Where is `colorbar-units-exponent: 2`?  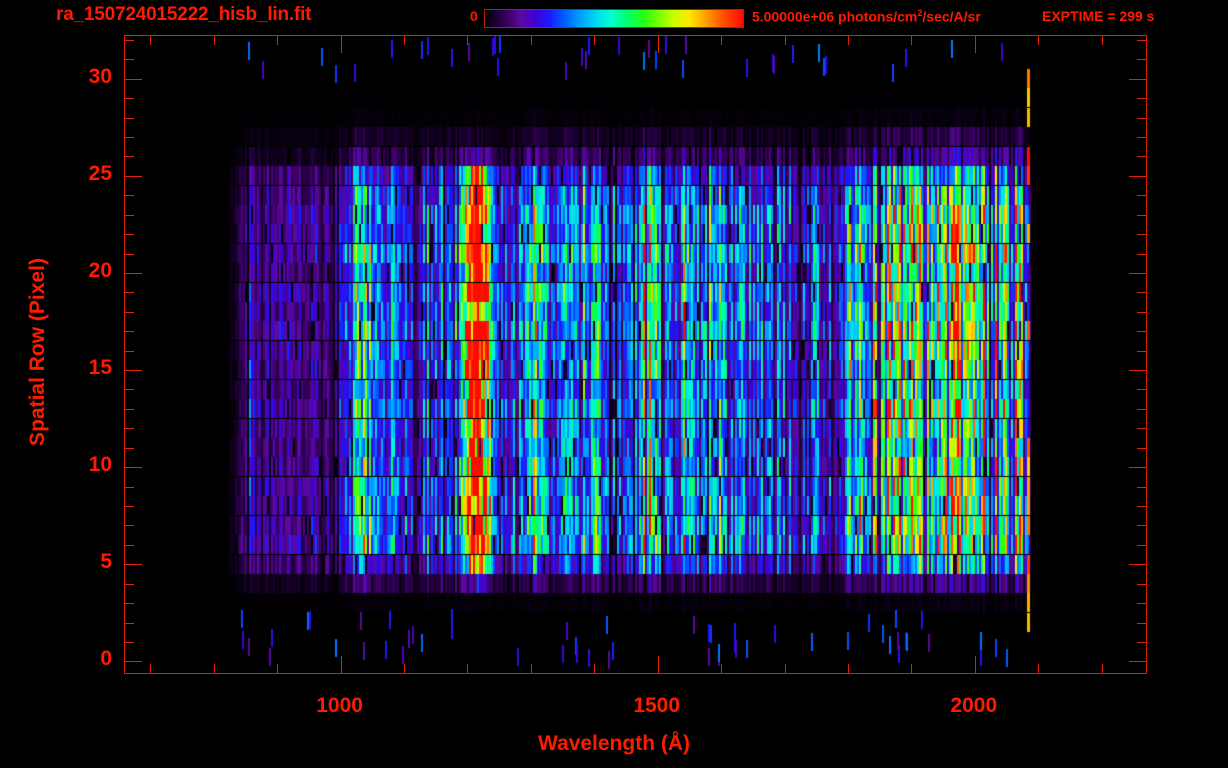
colorbar-units-exponent: 2 is located at coordinates (920, 13).